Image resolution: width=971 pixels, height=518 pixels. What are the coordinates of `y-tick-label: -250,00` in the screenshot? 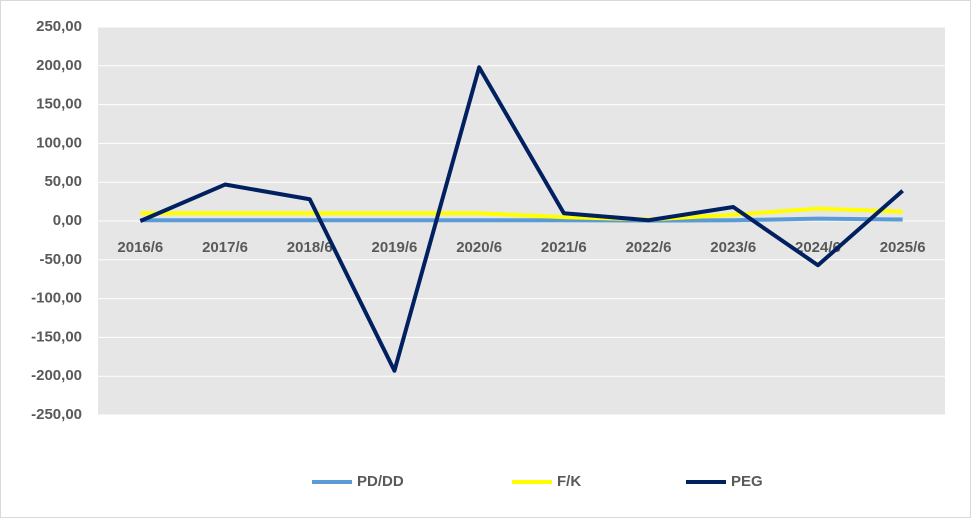 It's located at (56, 414).